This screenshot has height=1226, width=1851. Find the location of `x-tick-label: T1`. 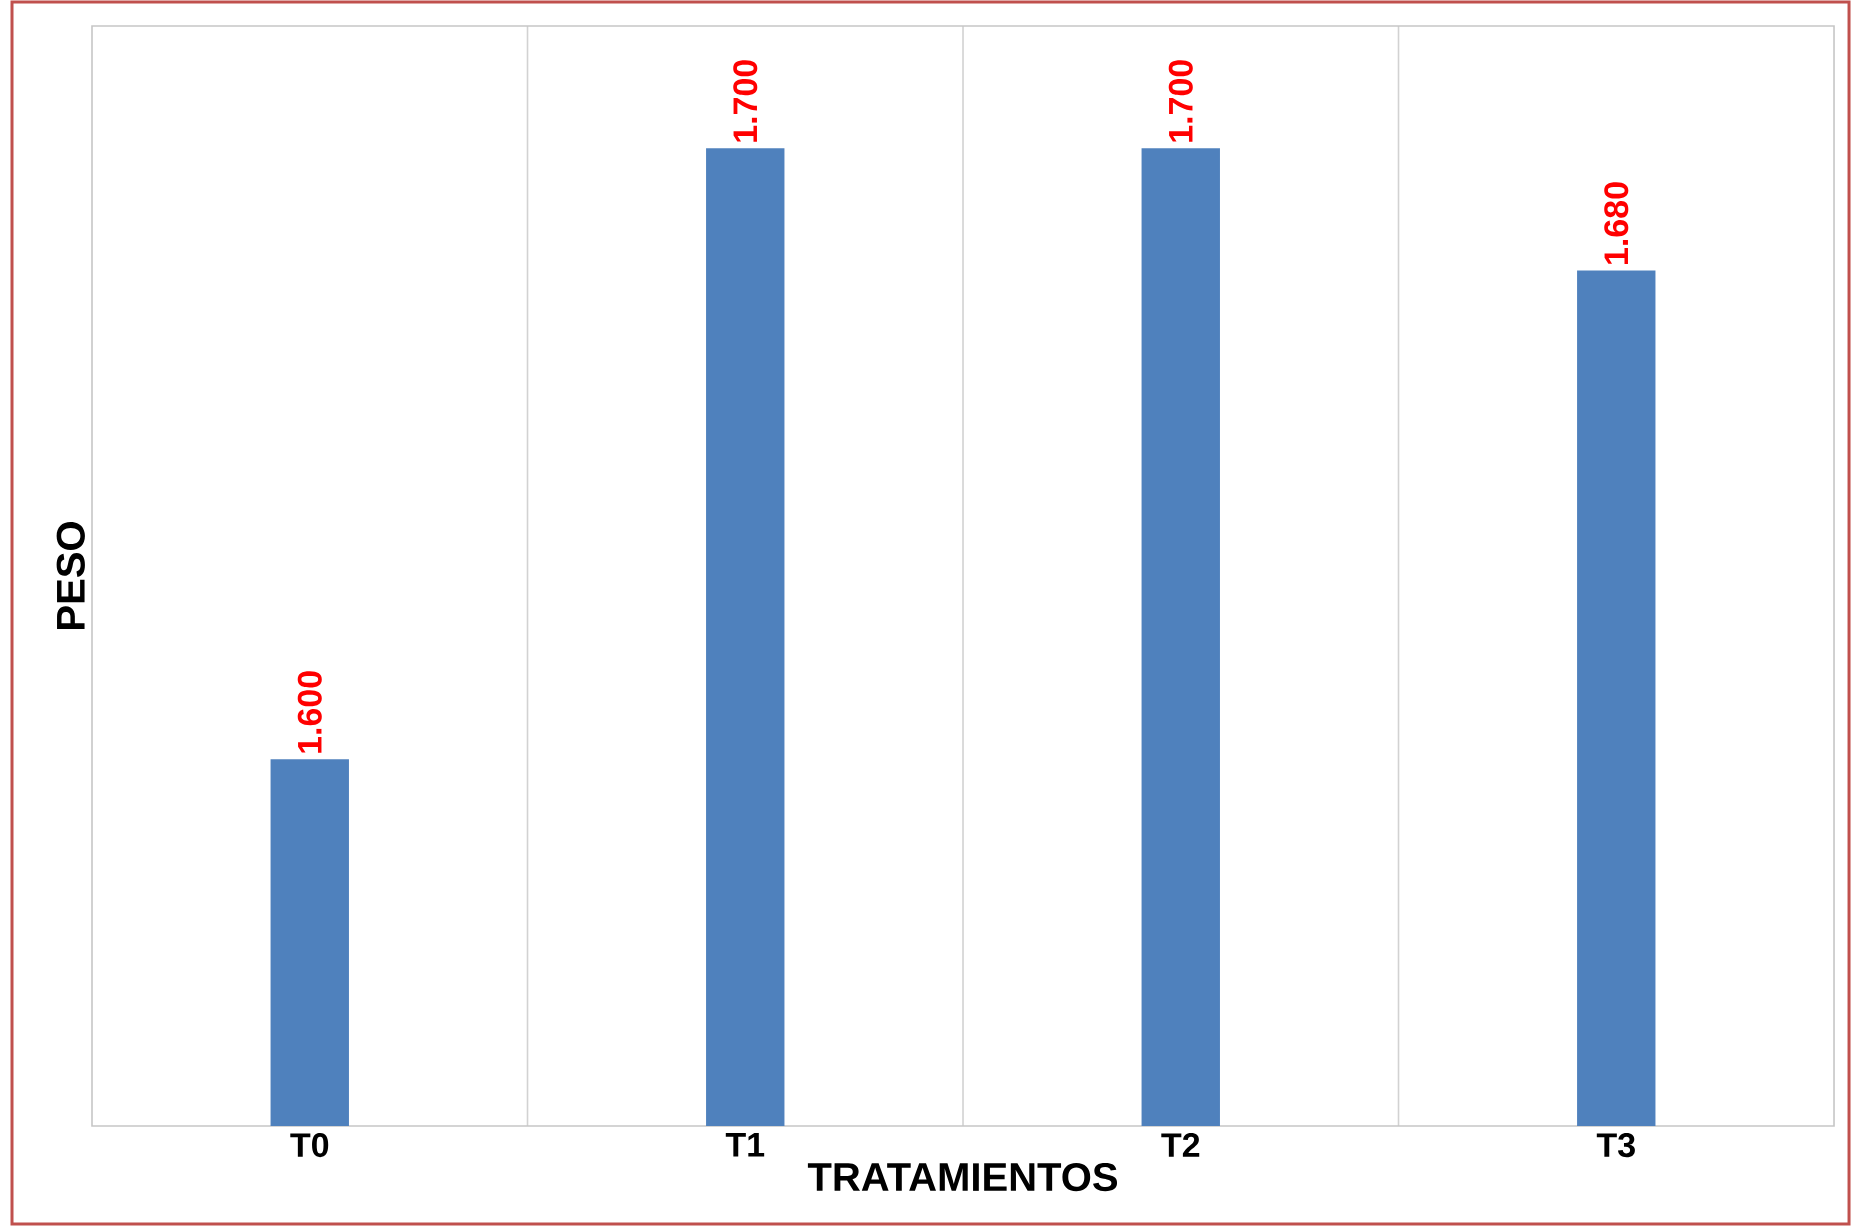

x-tick-label: T1 is located at coordinates (745, 1145).